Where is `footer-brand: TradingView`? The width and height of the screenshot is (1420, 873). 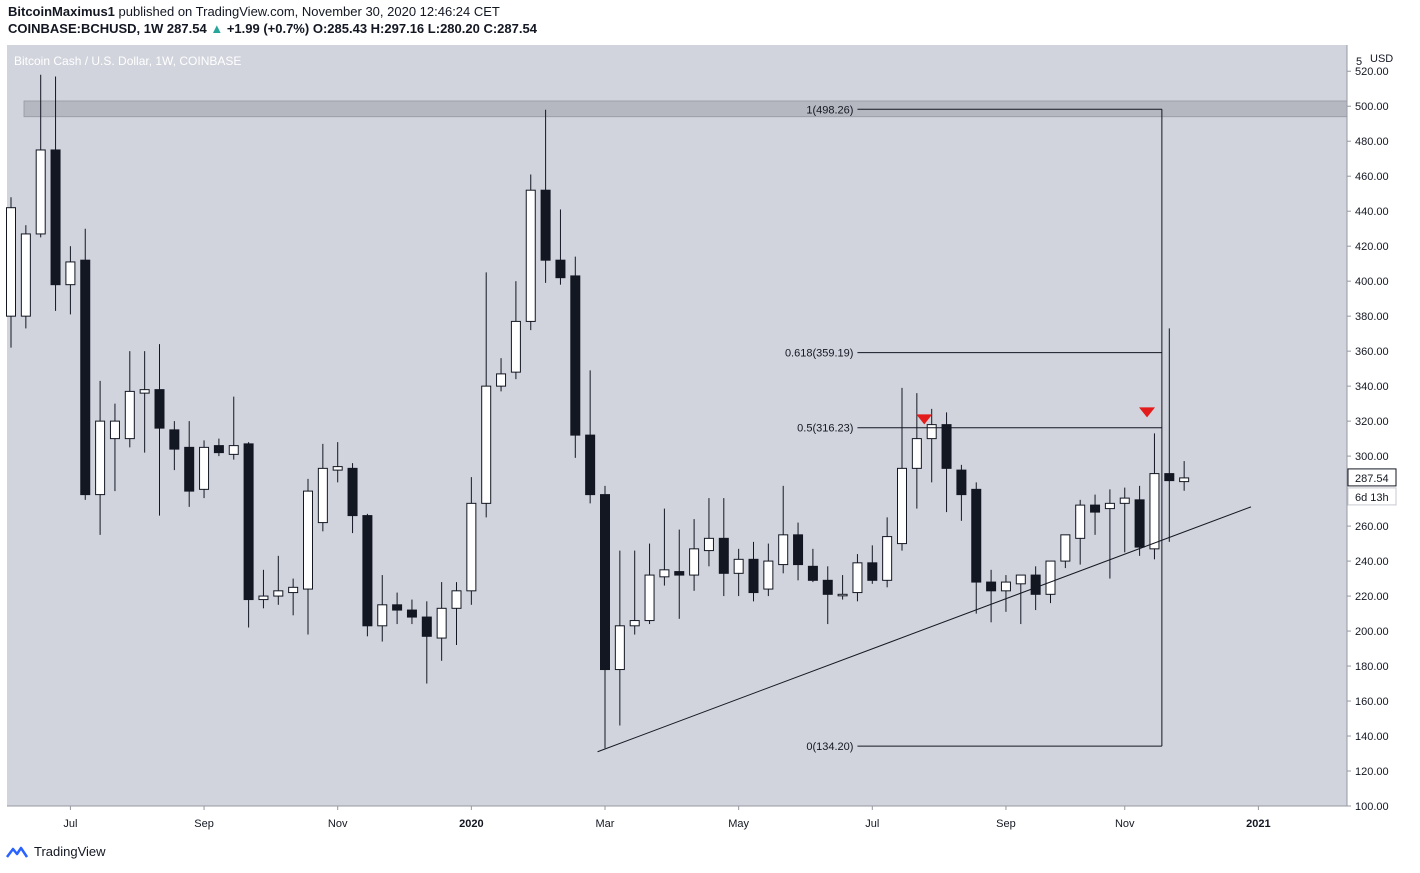
footer-brand: TradingView is located at coordinates (70, 851).